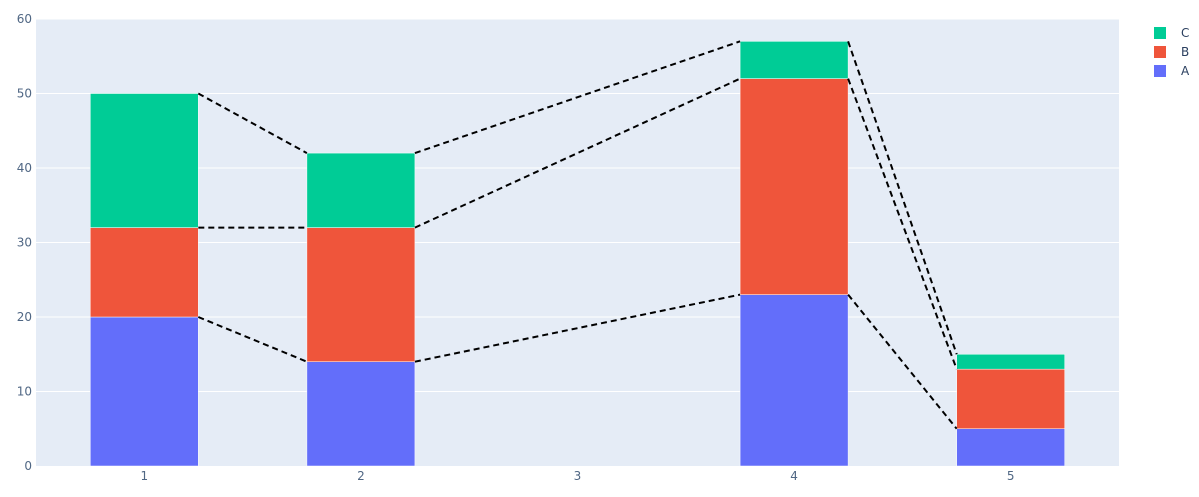 The width and height of the screenshot is (1199, 497). What do you see at coordinates (1172, 52) in the screenshot?
I see `legend: CBA` at bounding box center [1172, 52].